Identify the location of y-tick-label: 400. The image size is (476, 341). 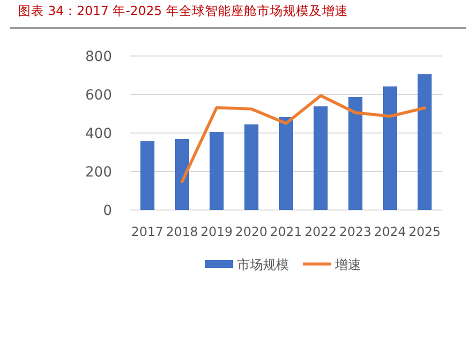
(98, 134).